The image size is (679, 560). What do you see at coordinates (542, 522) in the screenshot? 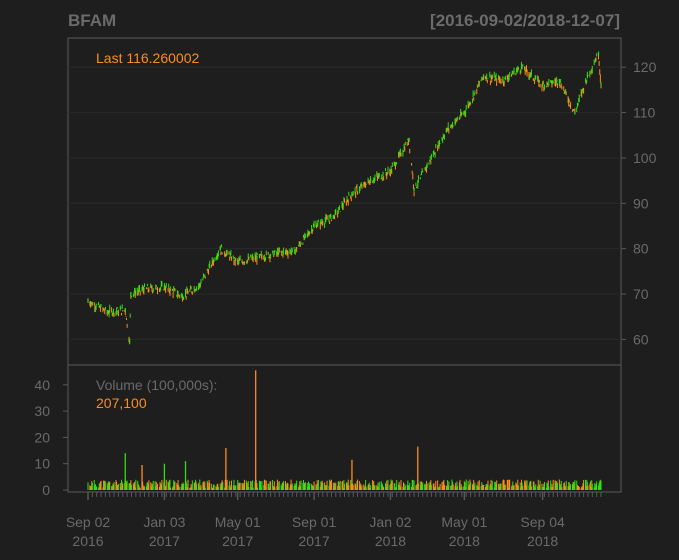
I see `x-tick-label-month: Sep 04` at bounding box center [542, 522].